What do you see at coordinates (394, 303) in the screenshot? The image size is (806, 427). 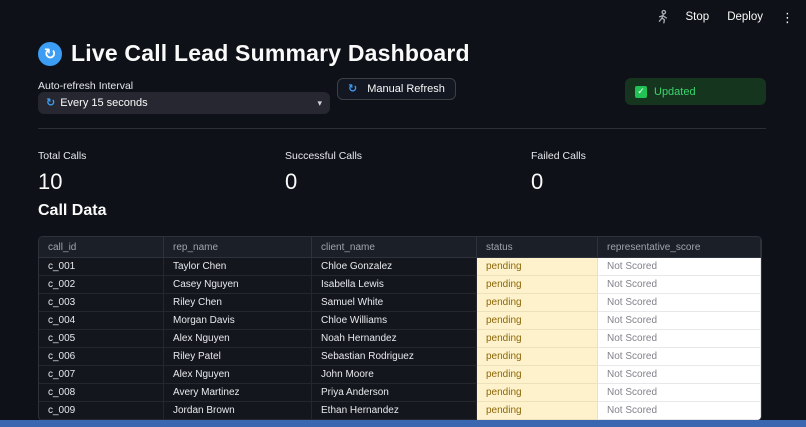 I see `cell-client_name: Samuel White` at bounding box center [394, 303].